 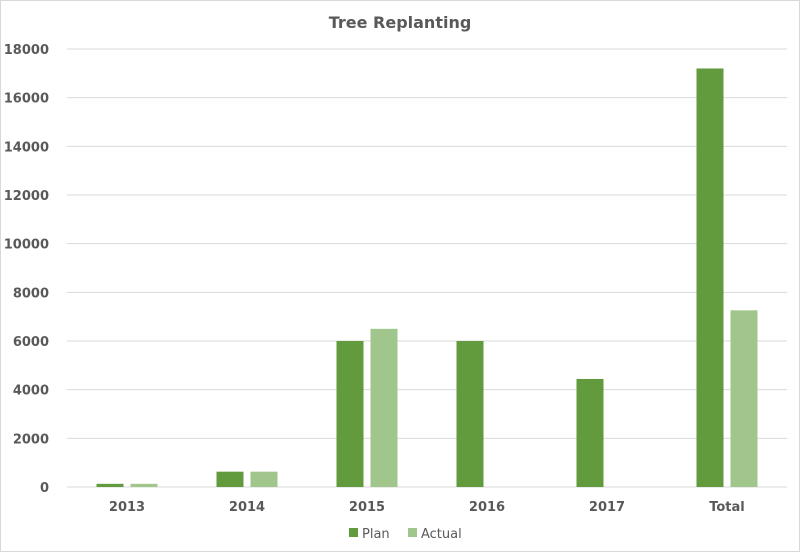 I want to click on y-tick-label: 16000, so click(x=26, y=99).